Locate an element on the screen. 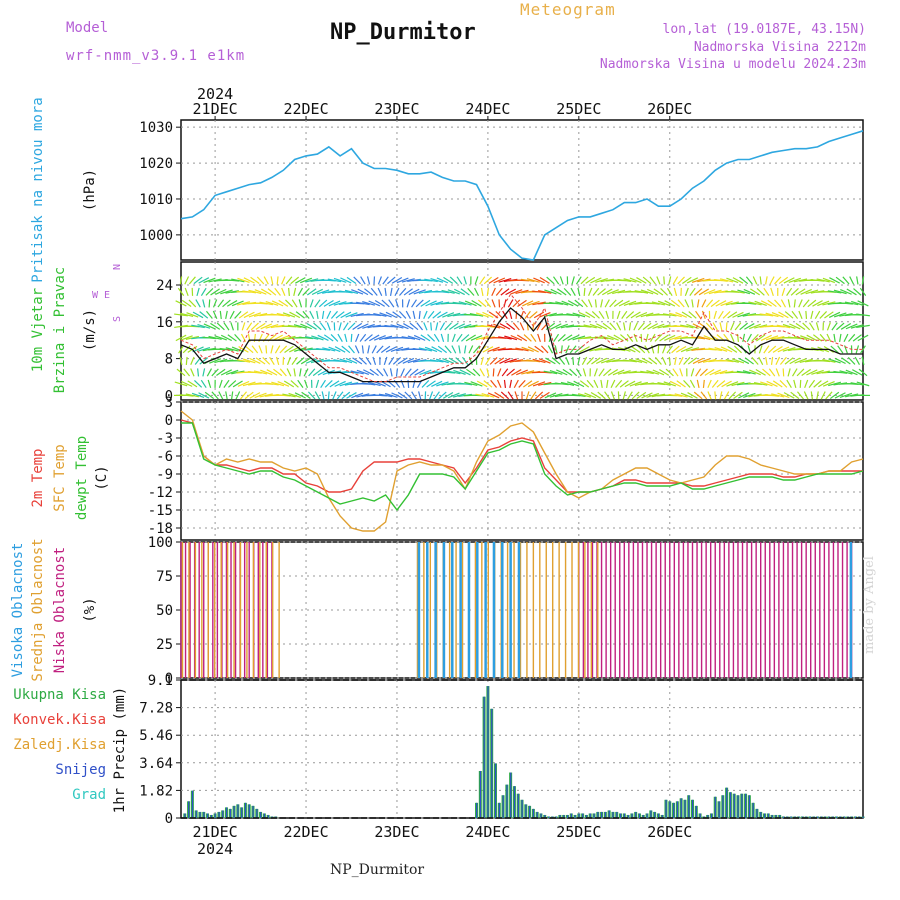  y-tick-label: -12 is located at coordinates (160, 493).